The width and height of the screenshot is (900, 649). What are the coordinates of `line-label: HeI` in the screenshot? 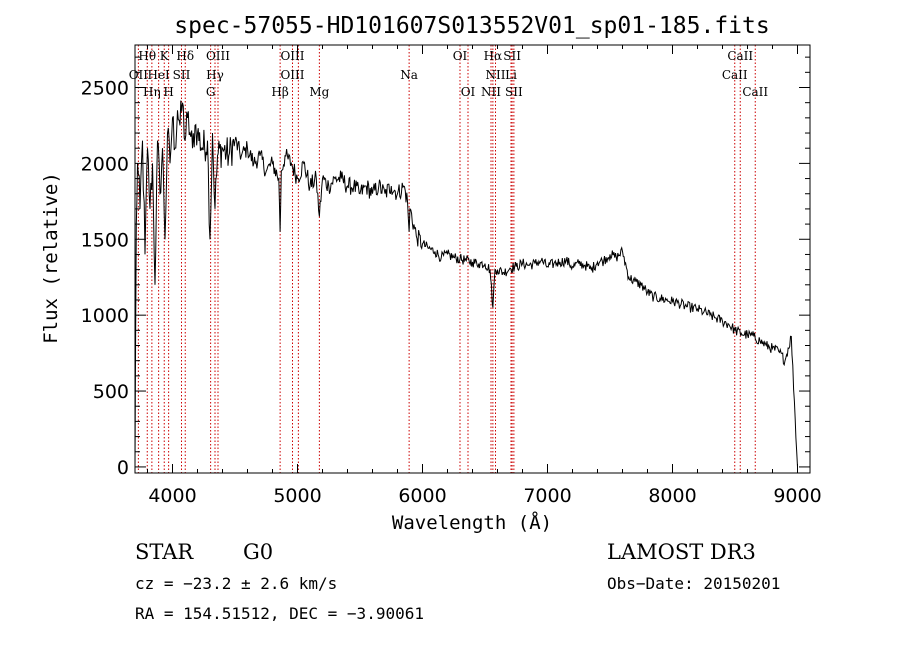 It's located at (158, 75).